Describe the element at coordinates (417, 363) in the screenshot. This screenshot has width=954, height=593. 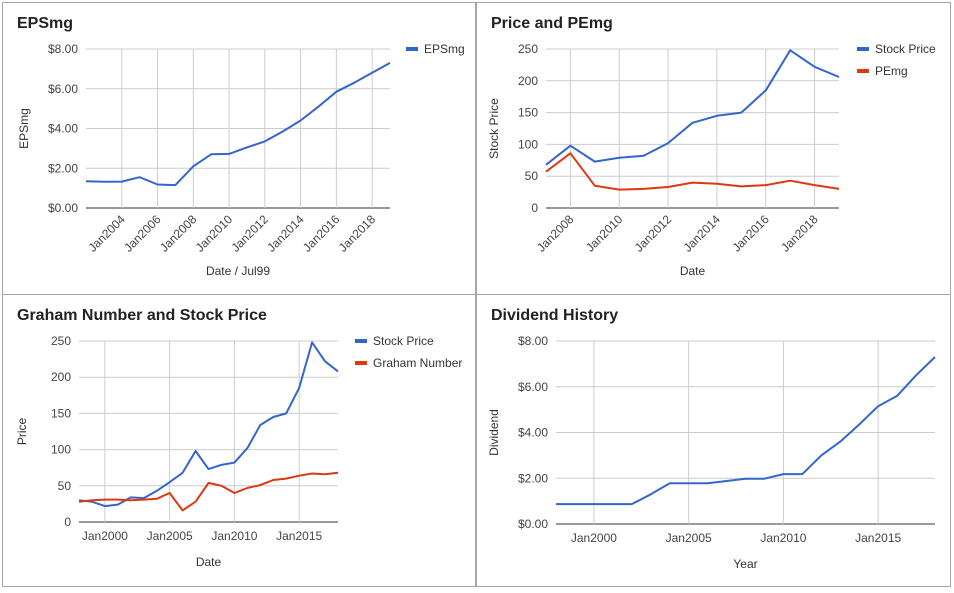
I see `legend-label: Graham Number` at that location.